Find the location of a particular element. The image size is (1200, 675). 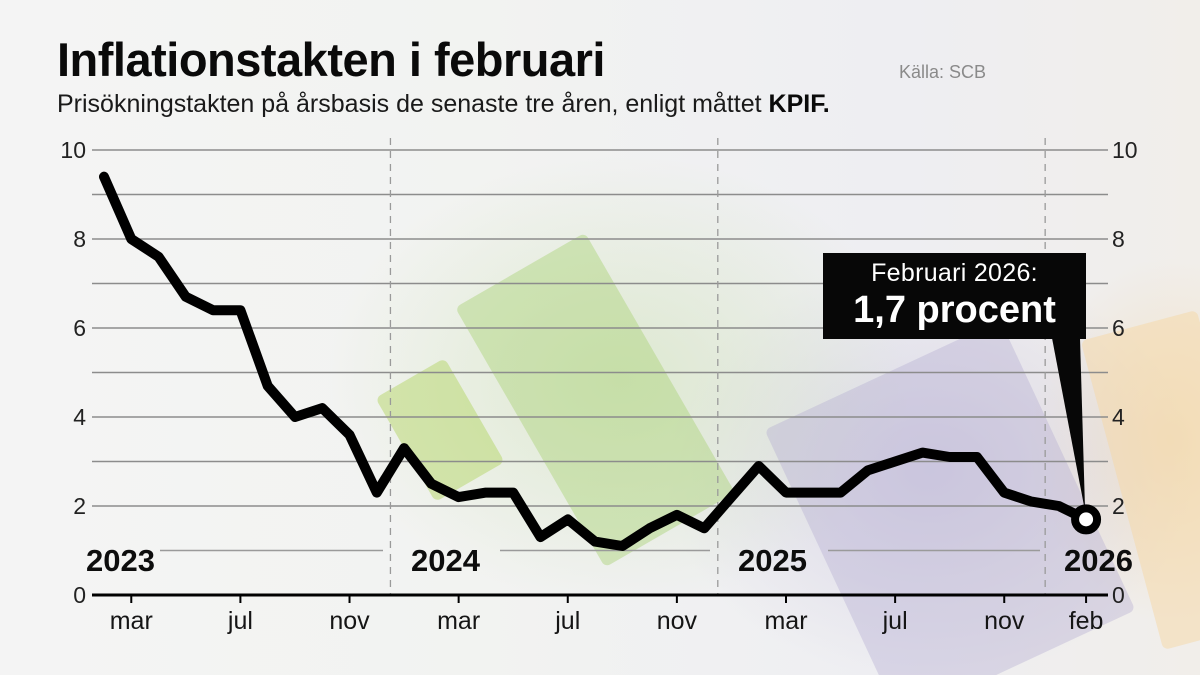

year-labels: 2023 2024 2025 2026 is located at coordinates (609, 560).